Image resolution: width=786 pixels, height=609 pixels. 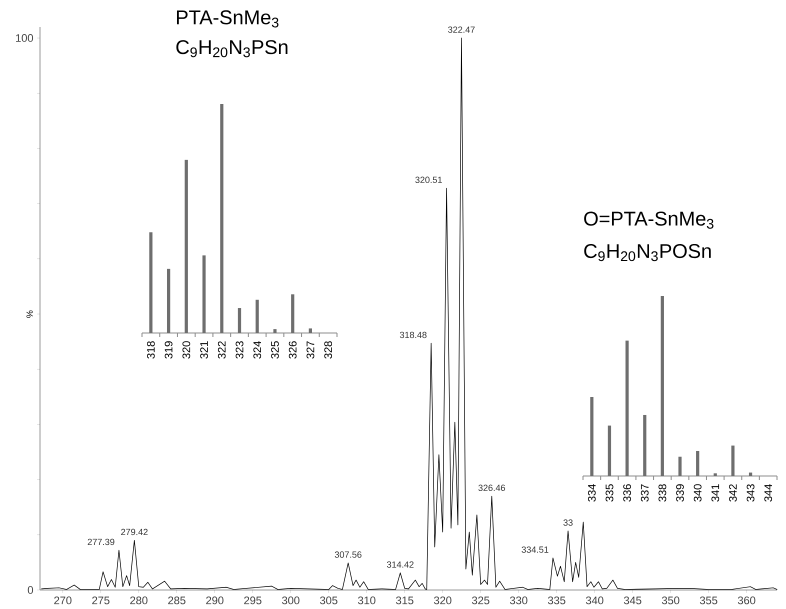 I want to click on annotation: 334.51, so click(x=535, y=549).